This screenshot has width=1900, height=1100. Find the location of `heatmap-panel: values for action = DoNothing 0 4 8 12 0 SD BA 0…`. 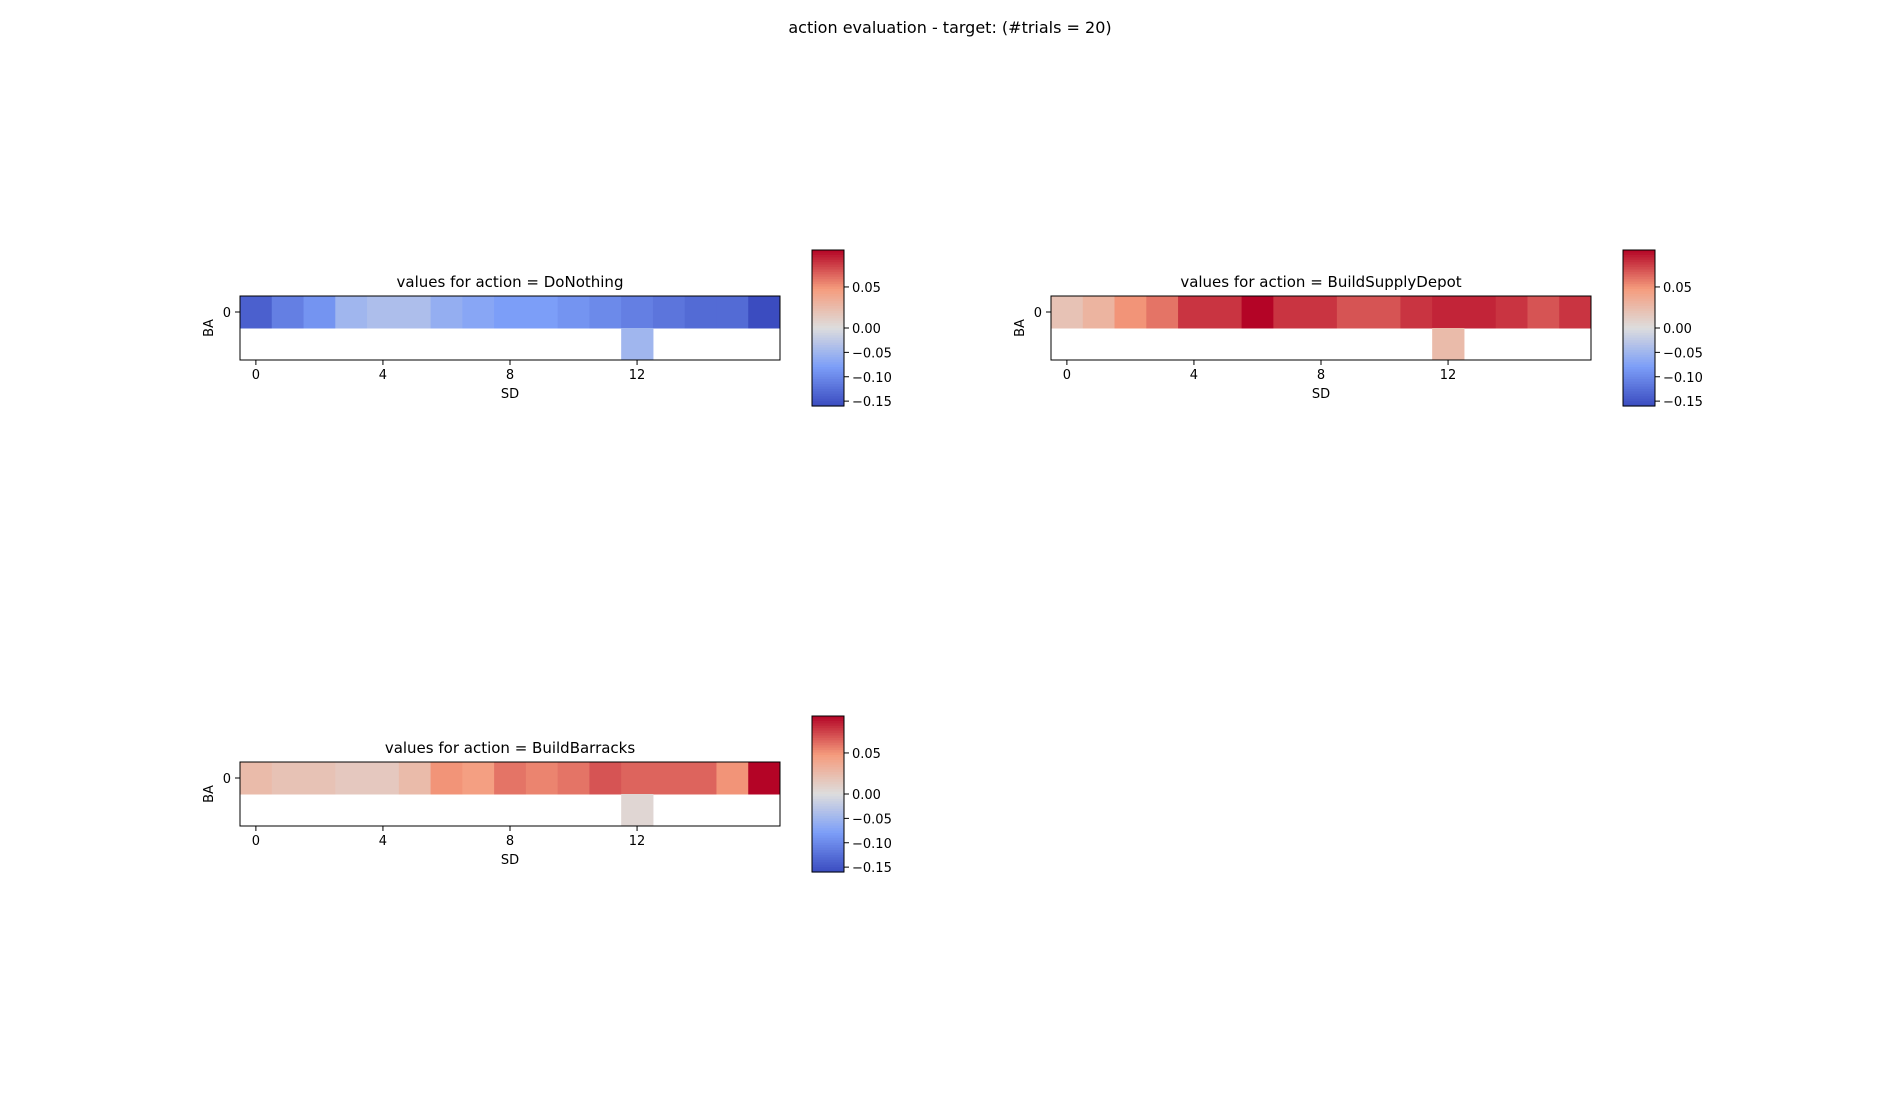

heatmap-panel: values for action = DoNothing 0 4 8 12 0 SD BA 0… is located at coordinates (547, 329).